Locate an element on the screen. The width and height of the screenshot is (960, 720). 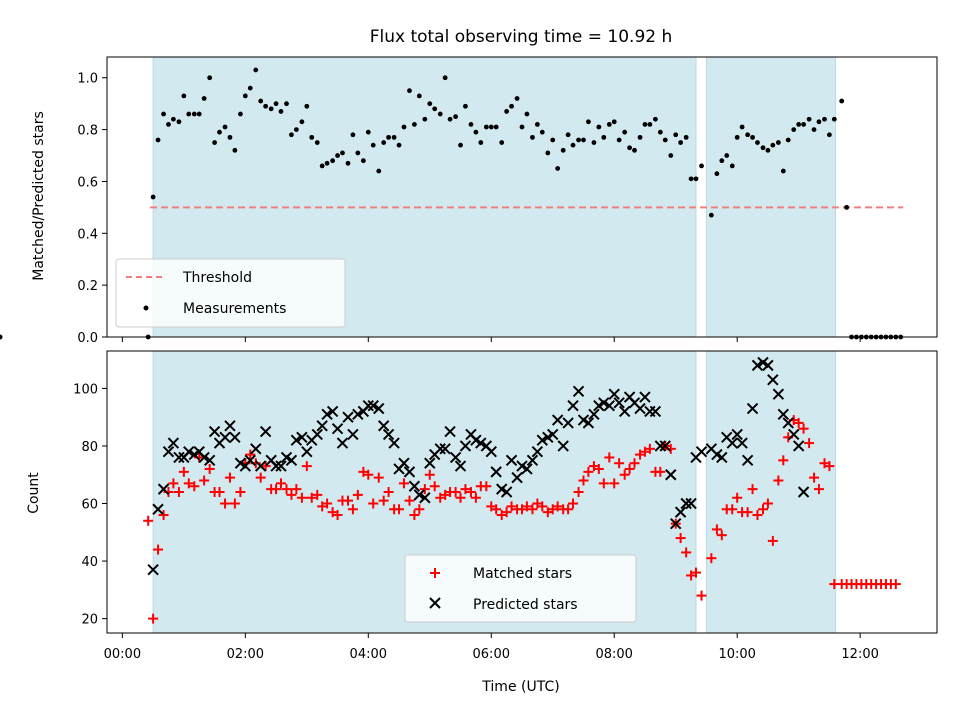
bottom-y-tick-label: 40 is located at coordinates (89, 562).